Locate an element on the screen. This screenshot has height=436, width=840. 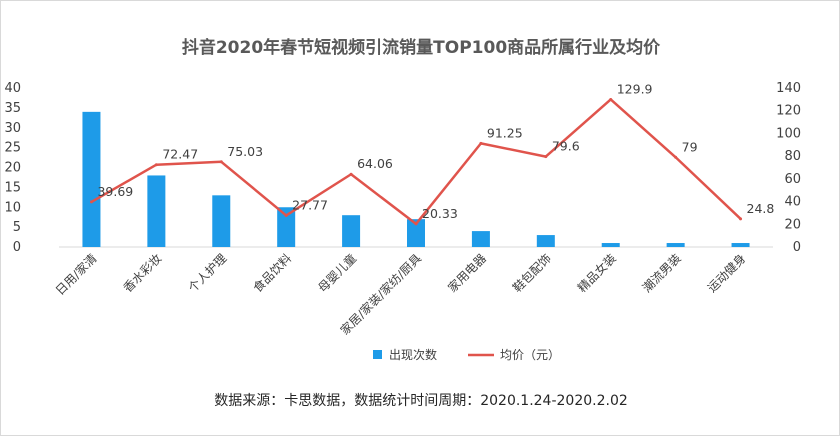
line-data-label: 129.9 is located at coordinates (635, 88).